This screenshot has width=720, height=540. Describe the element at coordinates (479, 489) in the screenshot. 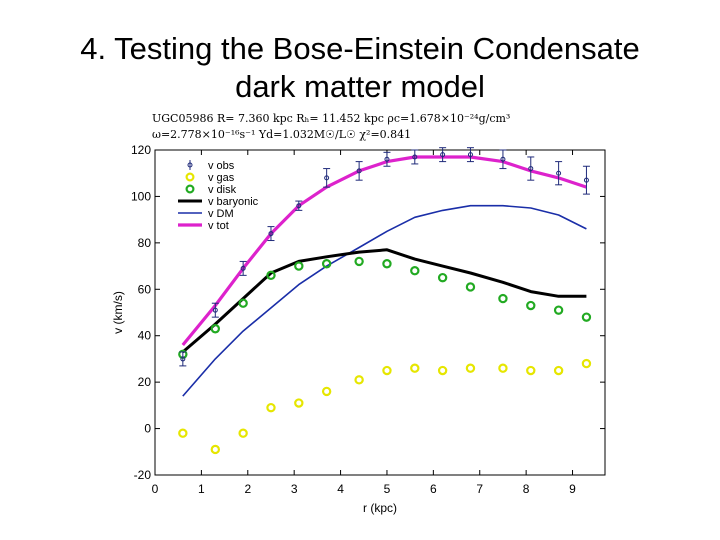

I see `x-tick-label: 7` at that location.